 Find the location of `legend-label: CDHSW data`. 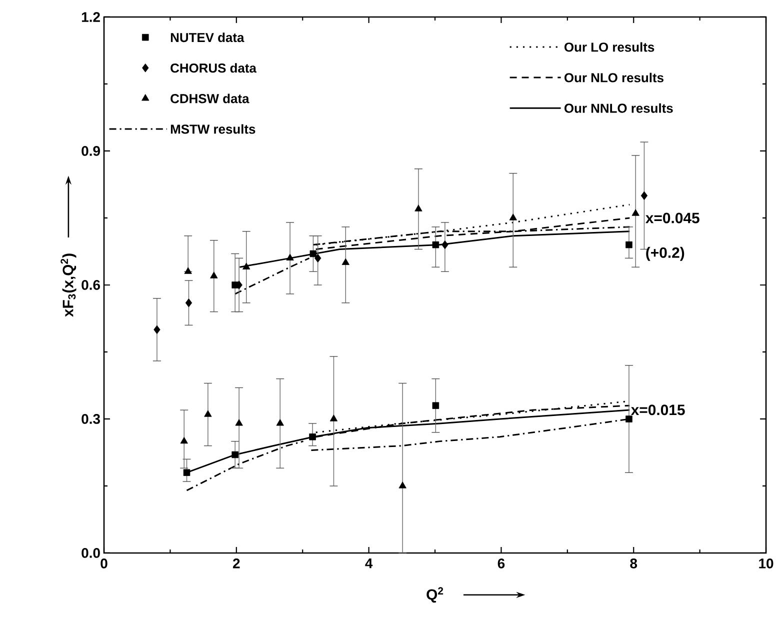

legend-label: CDHSW data is located at coordinates (210, 99).